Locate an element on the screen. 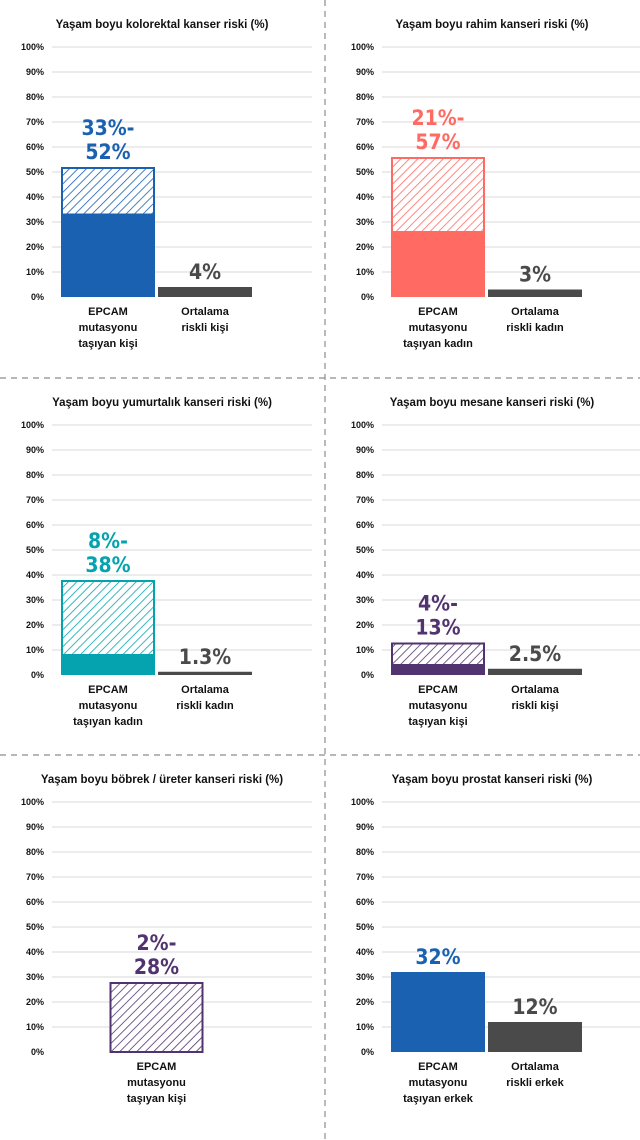 This screenshot has height=1140, width=640. value-label: 3% is located at coordinates (535, 275).